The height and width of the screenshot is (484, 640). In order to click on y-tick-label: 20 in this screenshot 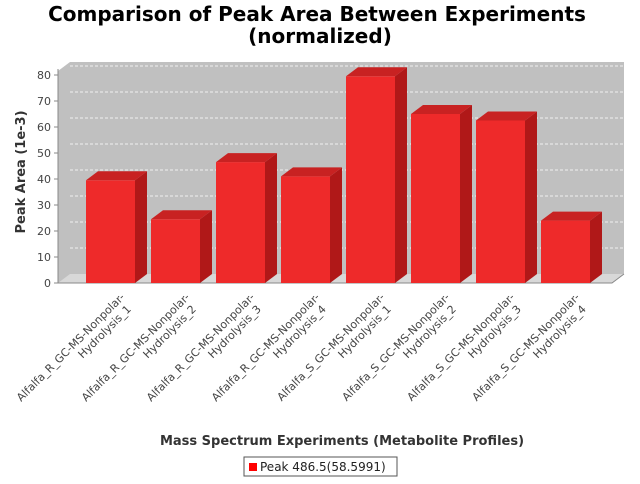, I will do `click(44, 231)`.